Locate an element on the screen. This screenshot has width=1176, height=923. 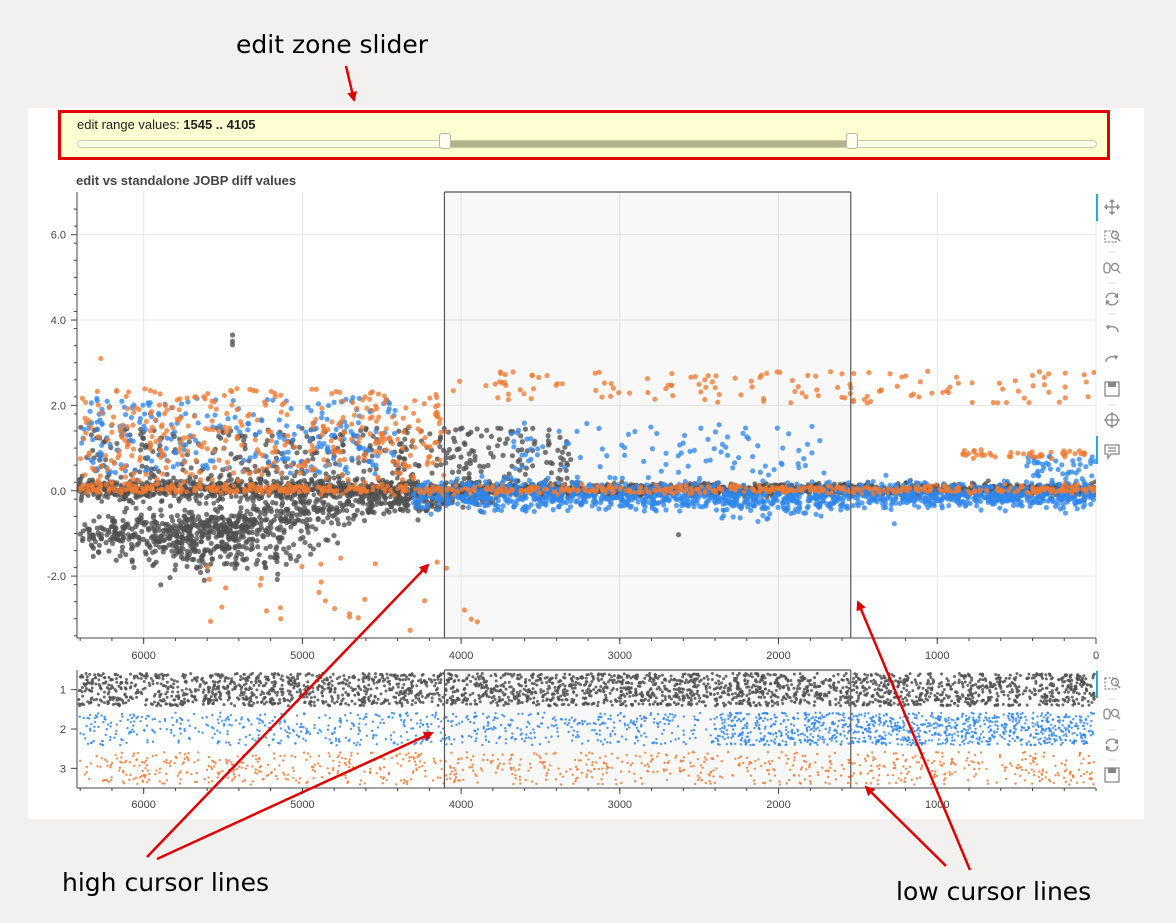
slider-track is located at coordinates (587, 144).